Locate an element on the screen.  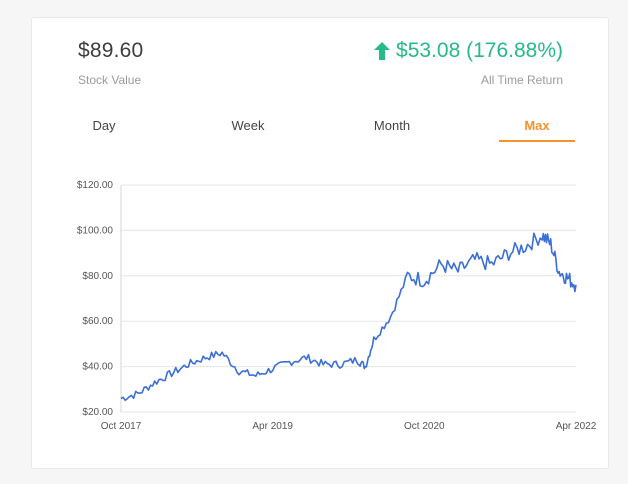
x-tick-label: Oct 2017 is located at coordinates (121, 426).